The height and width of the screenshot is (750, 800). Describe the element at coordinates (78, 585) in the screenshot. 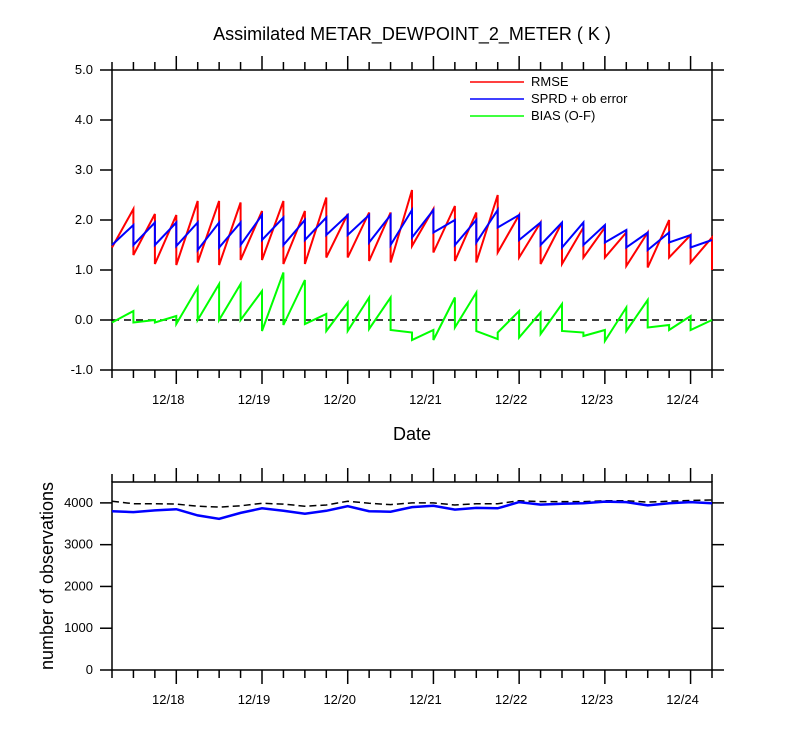

I see `y-tick-label: 2000` at that location.